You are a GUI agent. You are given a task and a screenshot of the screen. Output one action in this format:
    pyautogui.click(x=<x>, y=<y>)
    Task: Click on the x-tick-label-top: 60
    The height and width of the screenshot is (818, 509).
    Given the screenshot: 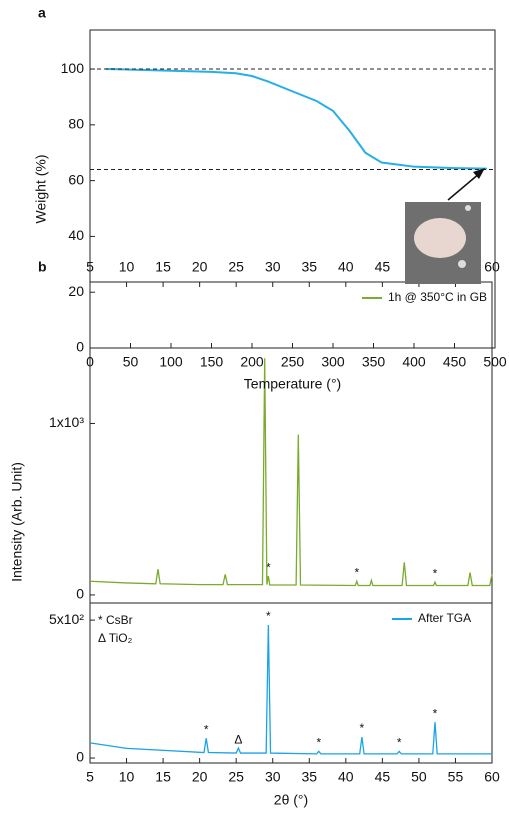 What is the action you would take?
    pyautogui.click(x=492, y=267)
    